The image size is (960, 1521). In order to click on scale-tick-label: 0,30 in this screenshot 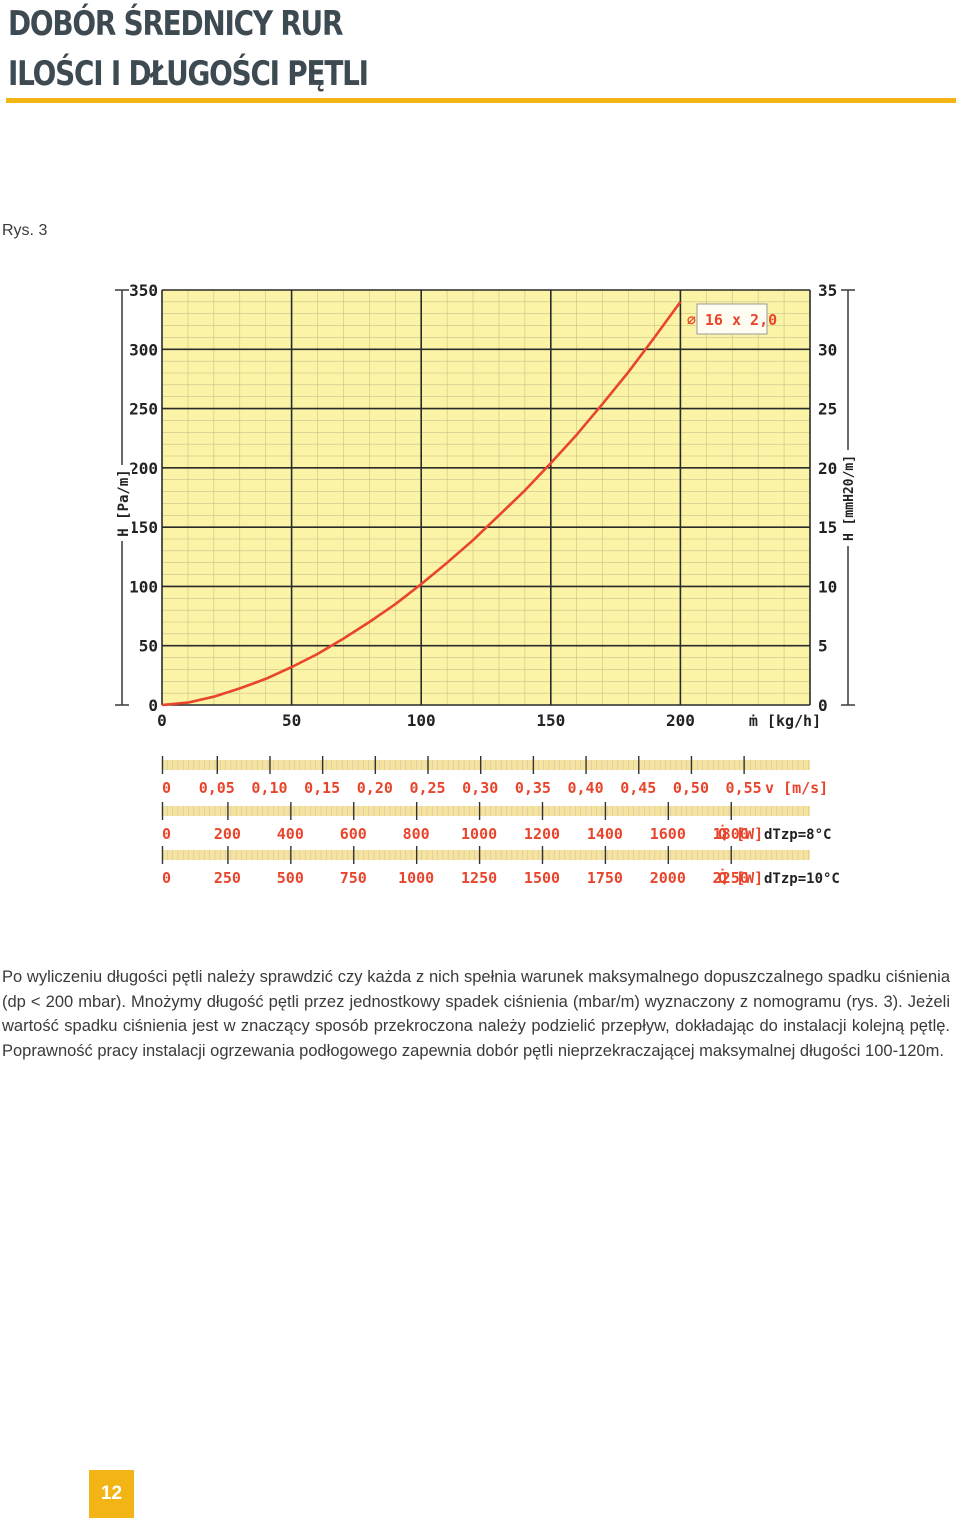, I will do `click(480, 788)`.